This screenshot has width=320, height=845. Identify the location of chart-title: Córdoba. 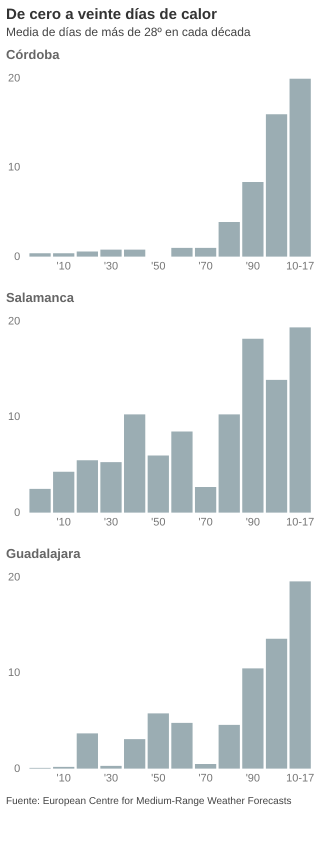
(32, 55).